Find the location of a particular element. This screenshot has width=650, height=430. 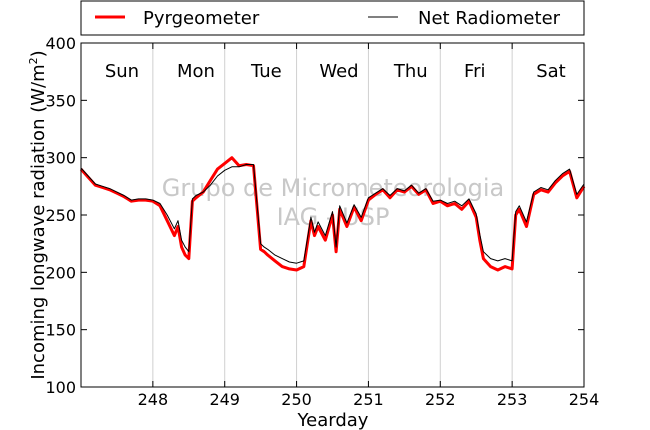

y-tick-label-400: 400 is located at coordinates (60, 43).